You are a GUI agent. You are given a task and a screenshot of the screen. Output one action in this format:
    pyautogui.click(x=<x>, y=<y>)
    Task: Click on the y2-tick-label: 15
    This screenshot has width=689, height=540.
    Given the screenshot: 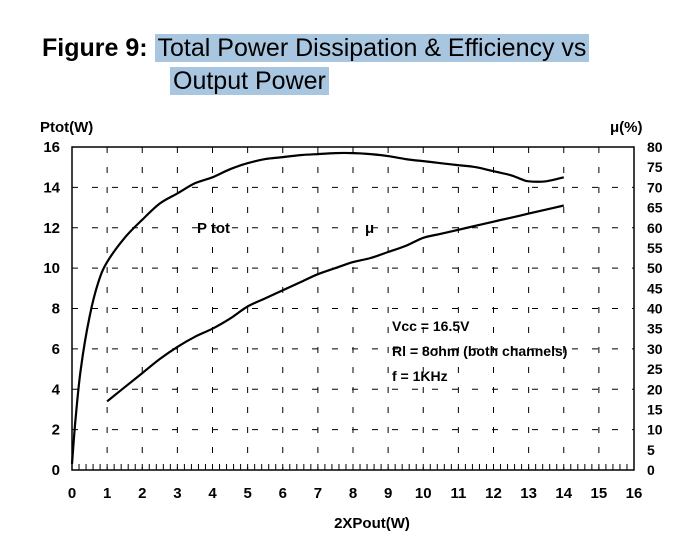 What is the action you would take?
    pyautogui.click(x=655, y=409)
    